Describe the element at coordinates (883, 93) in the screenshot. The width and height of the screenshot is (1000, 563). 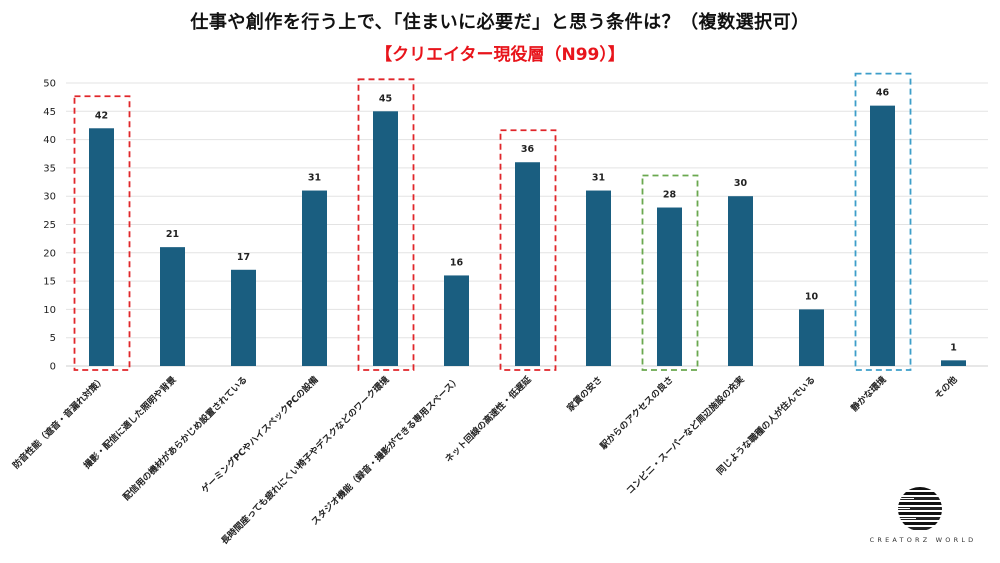
I see `data-label: 46` at that location.